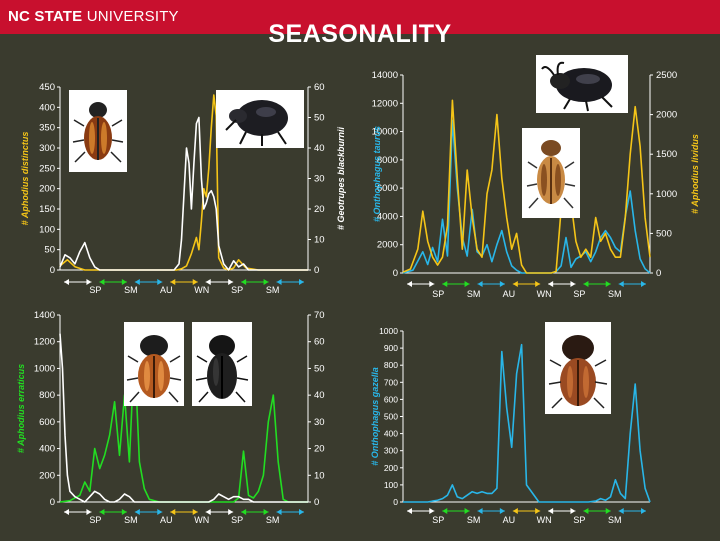 Image resolution: width=720 pixels, height=541 pixels. I want to click on tick-label-left: 50, so click(49, 250).